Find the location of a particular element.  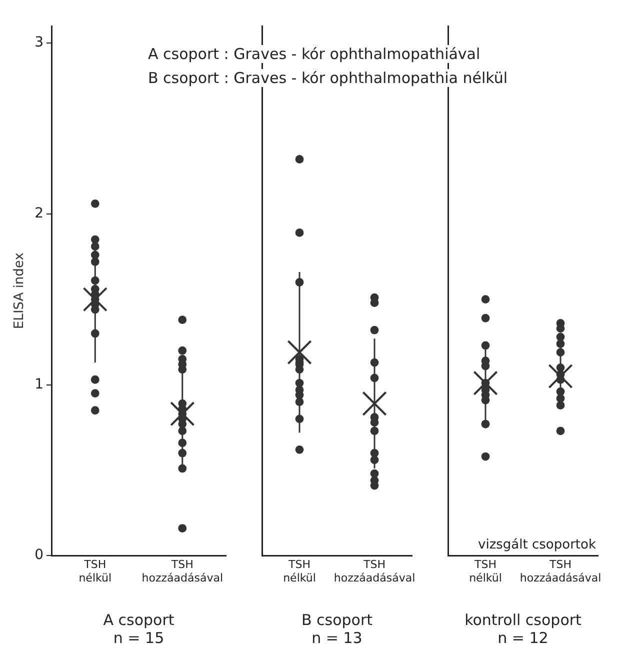

text: B csoport n = 13 is located at coordinates (337, 628).